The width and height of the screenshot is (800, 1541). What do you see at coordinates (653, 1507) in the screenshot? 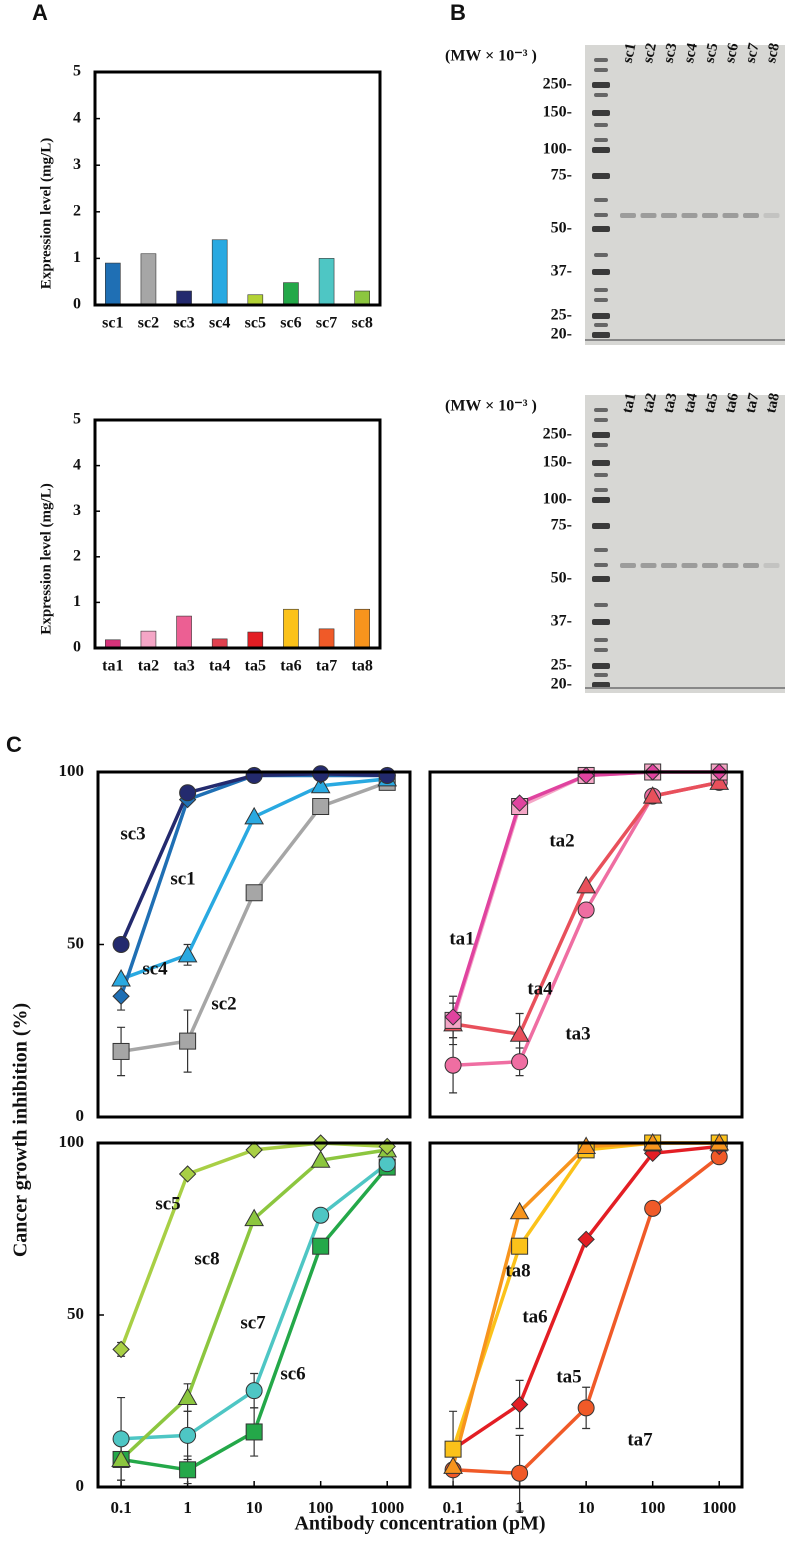
I see `x-tick-label: 100` at bounding box center [653, 1507].